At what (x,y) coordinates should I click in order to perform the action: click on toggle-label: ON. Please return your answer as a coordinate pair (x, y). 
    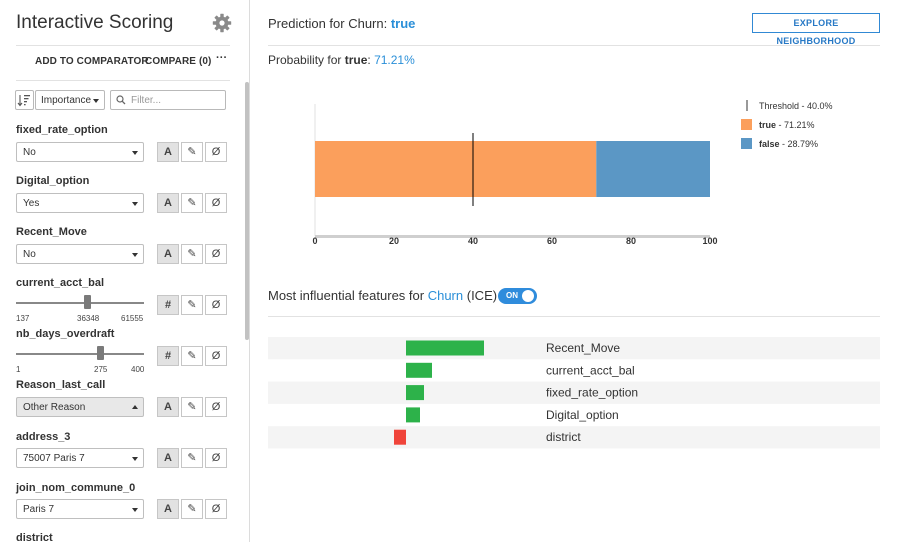
    Looking at the image, I should click on (512, 295).